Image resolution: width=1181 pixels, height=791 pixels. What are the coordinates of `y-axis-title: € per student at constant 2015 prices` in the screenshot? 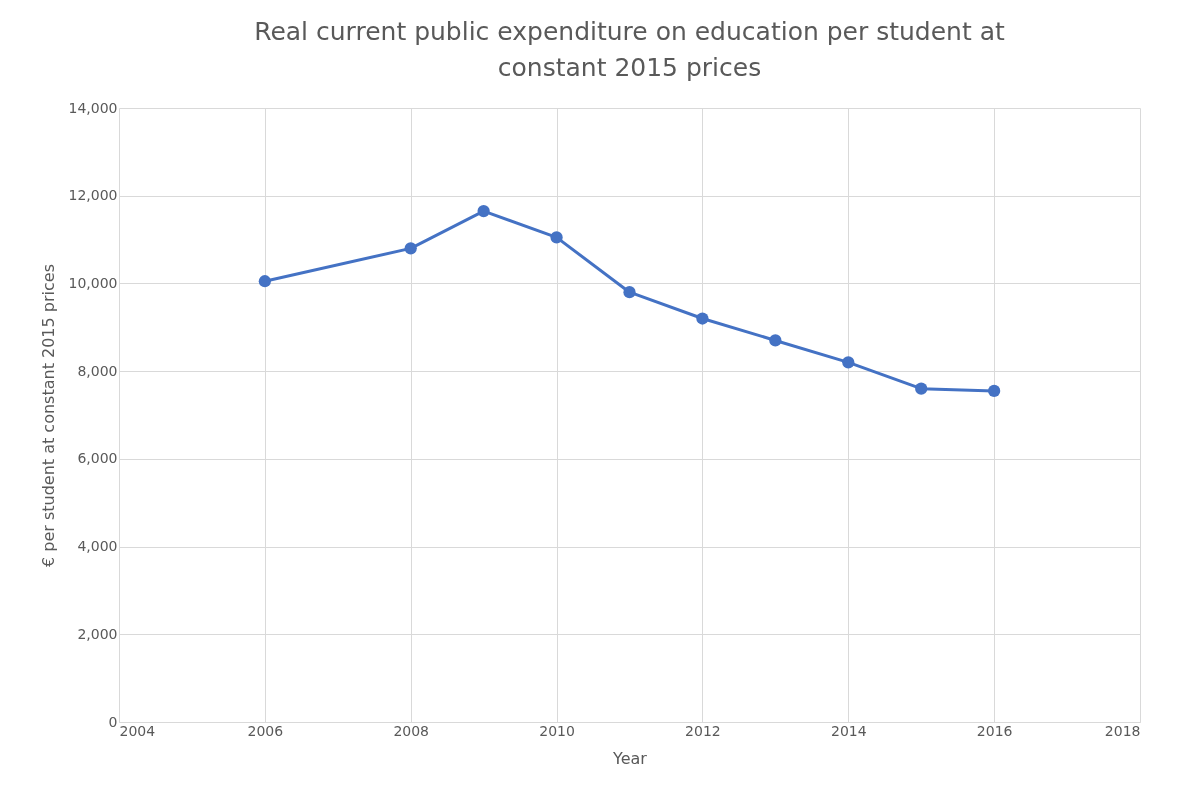 It's located at (48, 415).